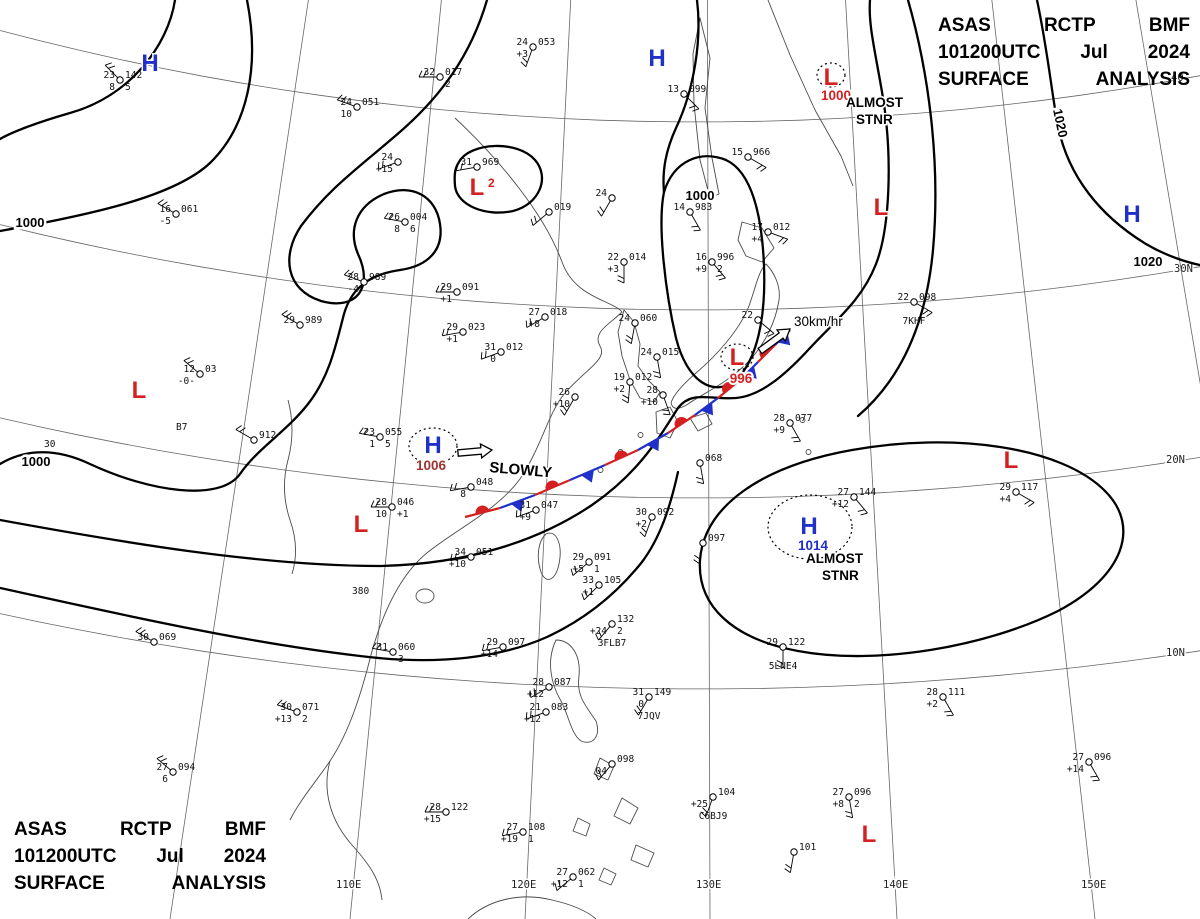 This screenshot has height=919, width=1200. What do you see at coordinates (653, 445) in the screenshot?
I see `front-cold-triangle` at bounding box center [653, 445].